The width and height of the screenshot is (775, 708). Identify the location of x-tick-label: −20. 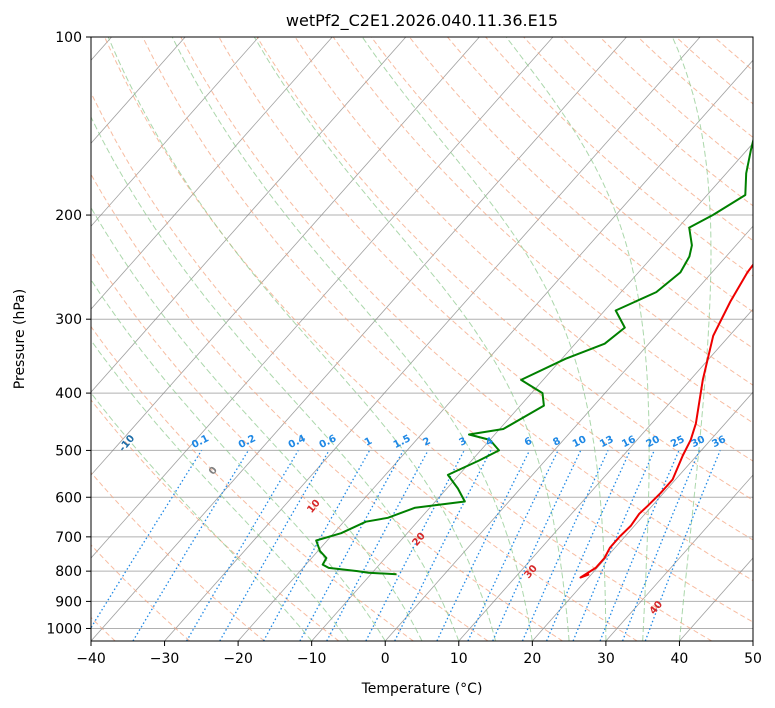
(238, 659).